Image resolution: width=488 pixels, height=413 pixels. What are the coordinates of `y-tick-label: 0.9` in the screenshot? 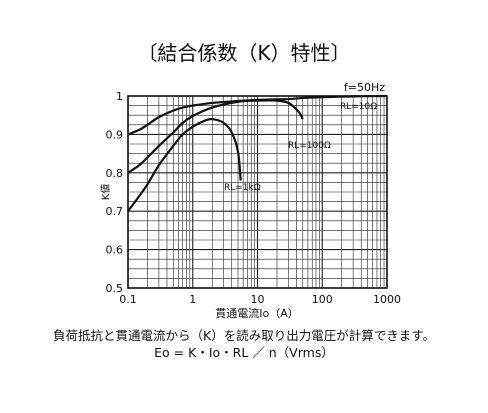 It's located at (115, 134).